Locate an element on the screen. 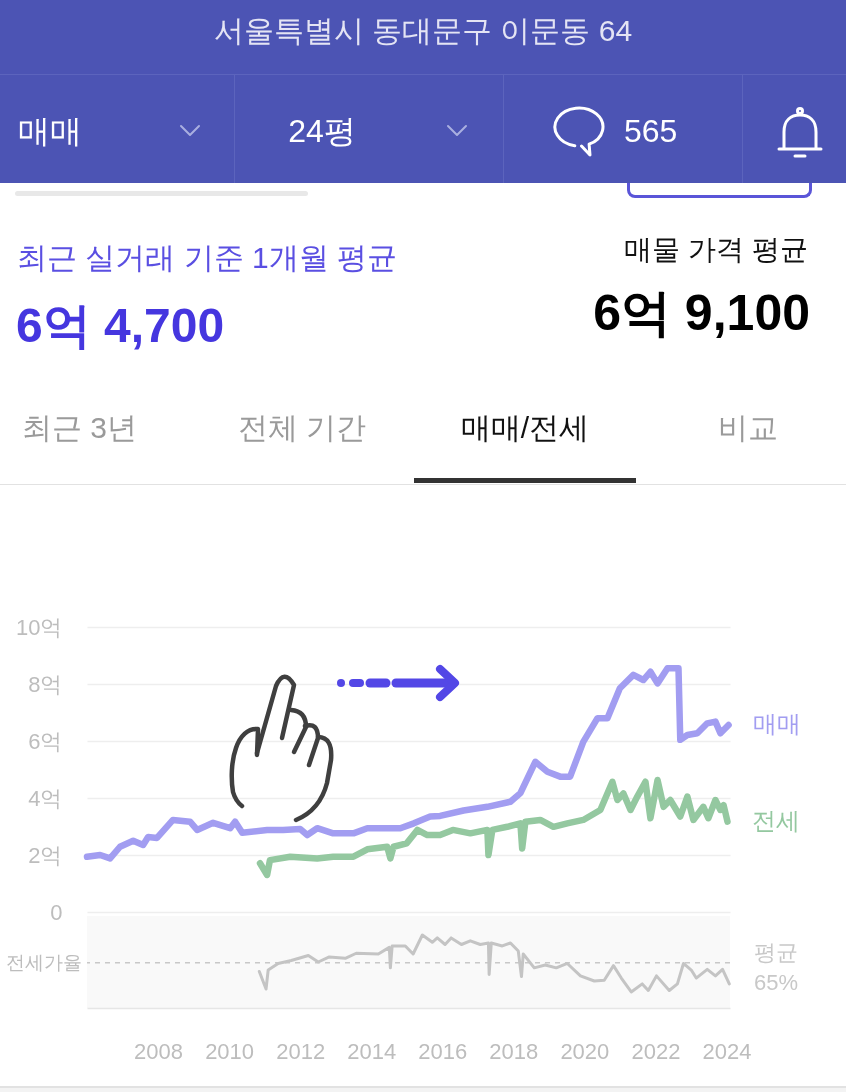 Image resolution: width=846 pixels, height=1092 pixels. x-tick-label: 2024 is located at coordinates (727, 1051).